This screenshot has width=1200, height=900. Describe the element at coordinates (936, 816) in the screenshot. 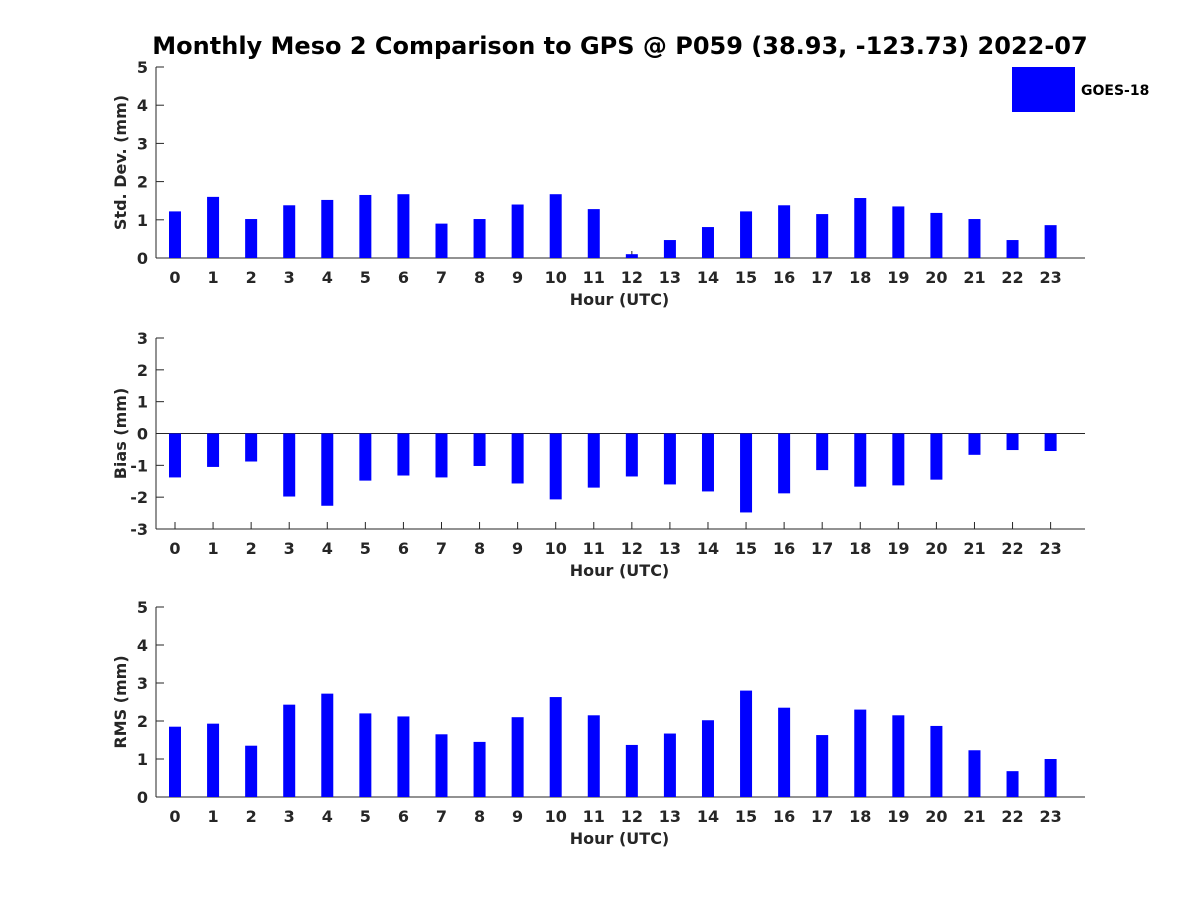

I see `rms-x-tick-label: 20` at that location.